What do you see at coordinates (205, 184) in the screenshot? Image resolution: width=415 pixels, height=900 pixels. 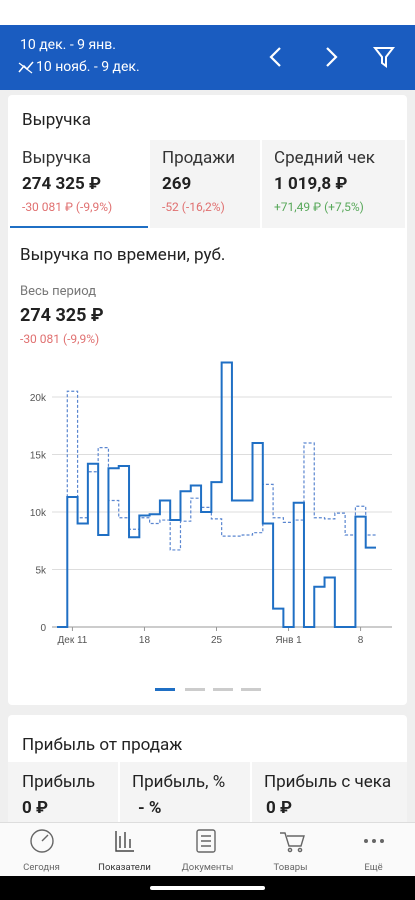 I see `metric-tab: Продажи 269 -52 (-16,2%)` at bounding box center [205, 184].